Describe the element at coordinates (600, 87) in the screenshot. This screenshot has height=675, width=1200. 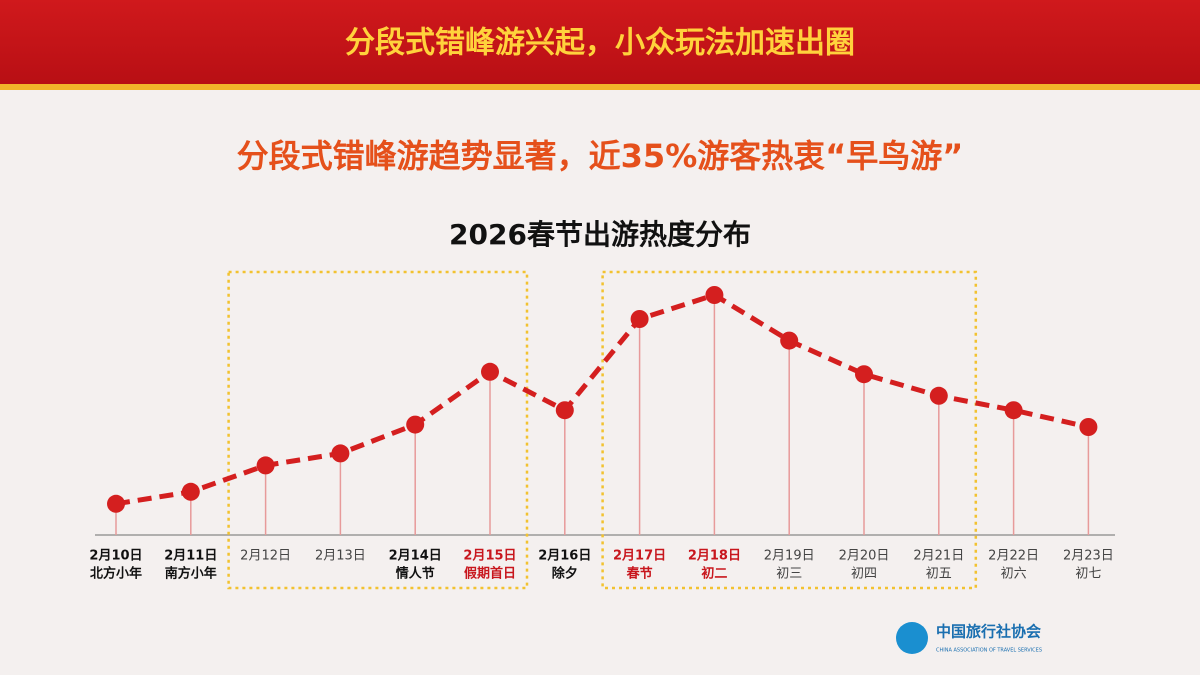
I see `header-stripe` at that location.